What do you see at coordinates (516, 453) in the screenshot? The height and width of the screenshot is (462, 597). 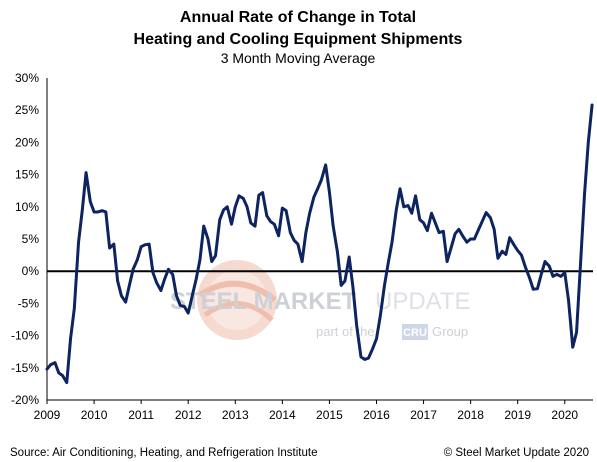 I see `copyright-note: © Steel Market Update 2020` at bounding box center [516, 453].